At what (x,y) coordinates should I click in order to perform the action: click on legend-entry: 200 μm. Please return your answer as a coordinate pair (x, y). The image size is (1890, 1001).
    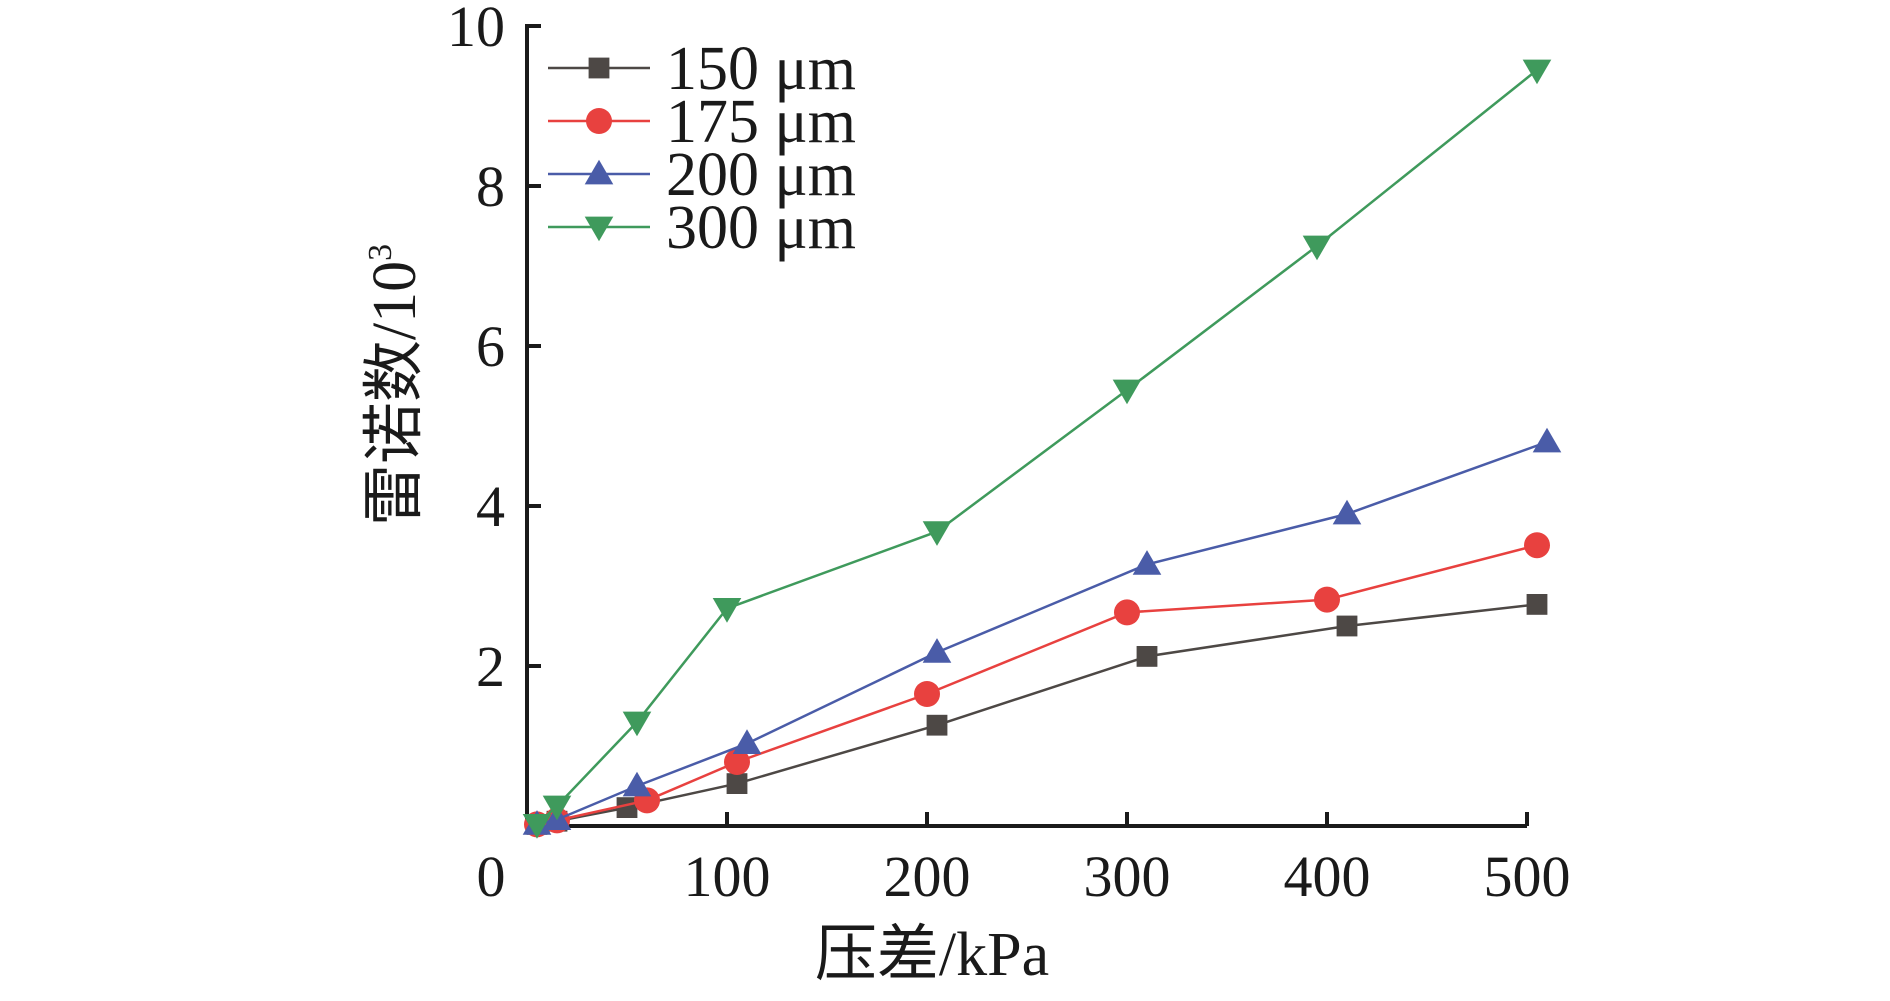
    Looking at the image, I should click on (702, 175).